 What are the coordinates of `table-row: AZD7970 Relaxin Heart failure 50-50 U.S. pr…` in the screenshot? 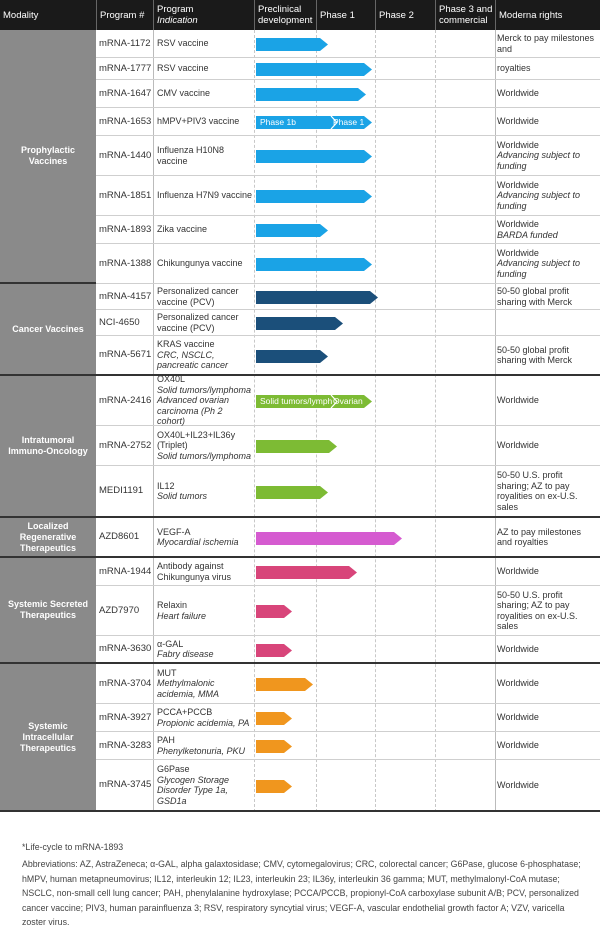 It's located at (348, 611).